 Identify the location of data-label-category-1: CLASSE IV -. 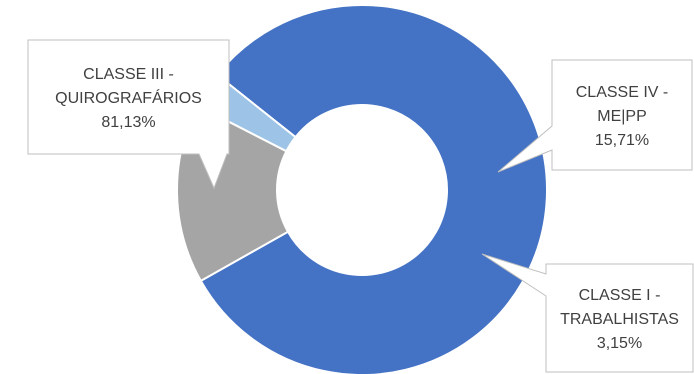
(622, 92).